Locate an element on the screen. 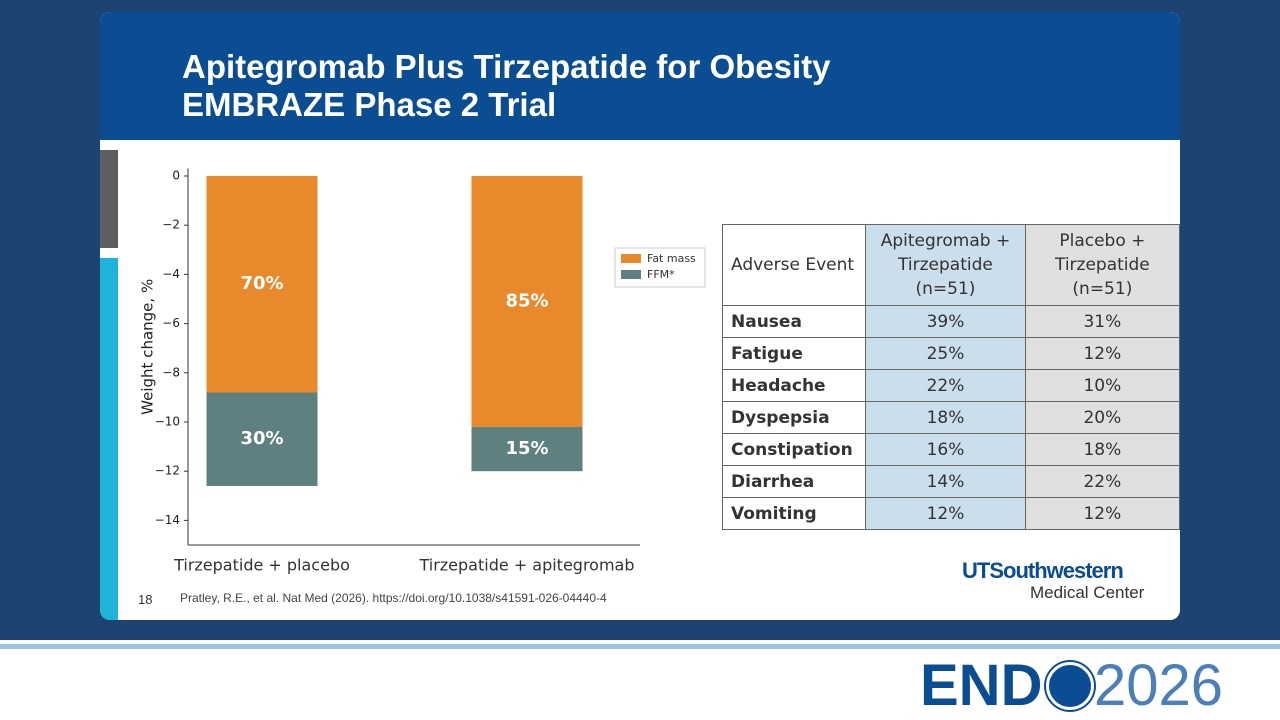  slide-title: Apitegromab Plus Tirzepatide for Obesity is located at coordinates (506, 66).